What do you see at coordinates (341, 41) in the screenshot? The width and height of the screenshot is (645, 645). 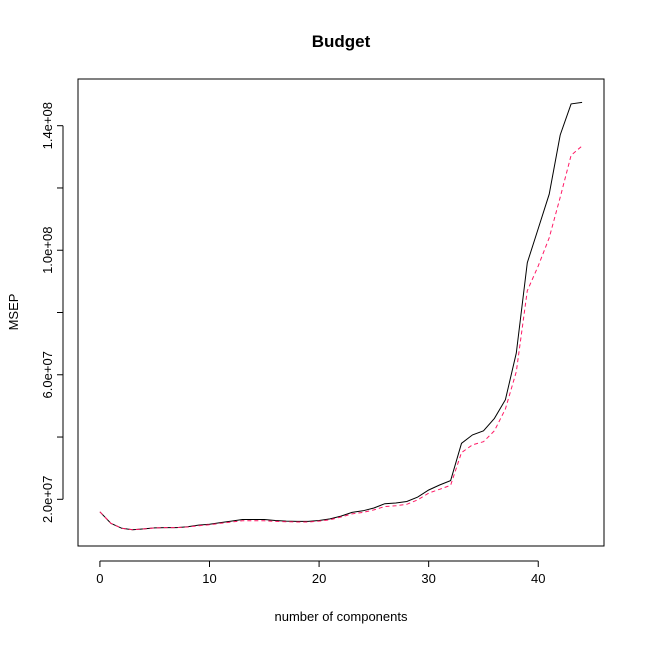 I see `chart-title: Budget` at bounding box center [341, 41].